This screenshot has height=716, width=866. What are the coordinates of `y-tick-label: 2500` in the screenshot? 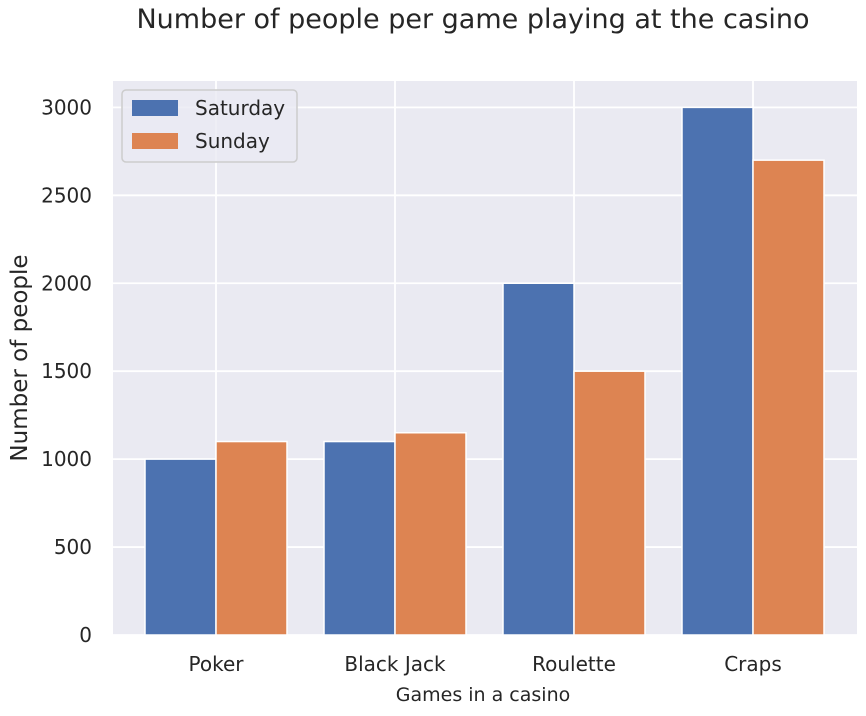 It's located at (66, 195).